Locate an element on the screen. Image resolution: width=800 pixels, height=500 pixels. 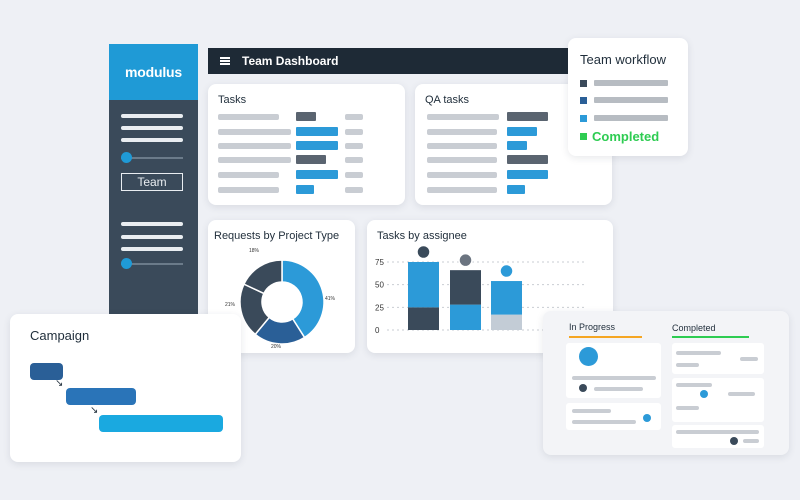
avatar is located at coordinates (588, 356).